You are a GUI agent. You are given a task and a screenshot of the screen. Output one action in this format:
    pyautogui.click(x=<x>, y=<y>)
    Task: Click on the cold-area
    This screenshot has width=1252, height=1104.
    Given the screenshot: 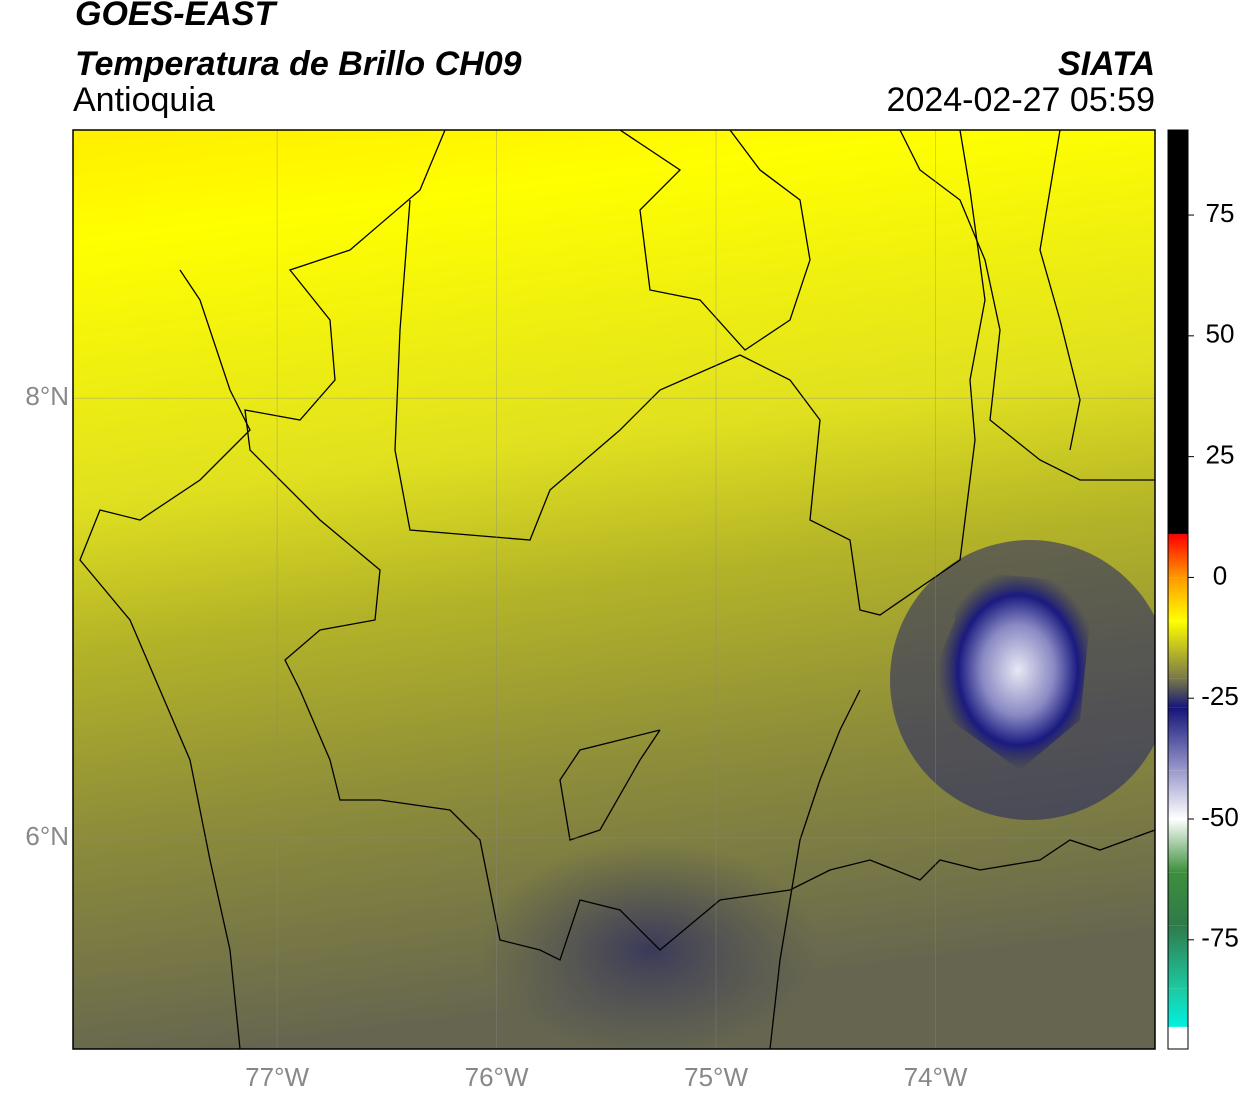 What is the action you would take?
    pyautogui.click(x=650, y=944)
    